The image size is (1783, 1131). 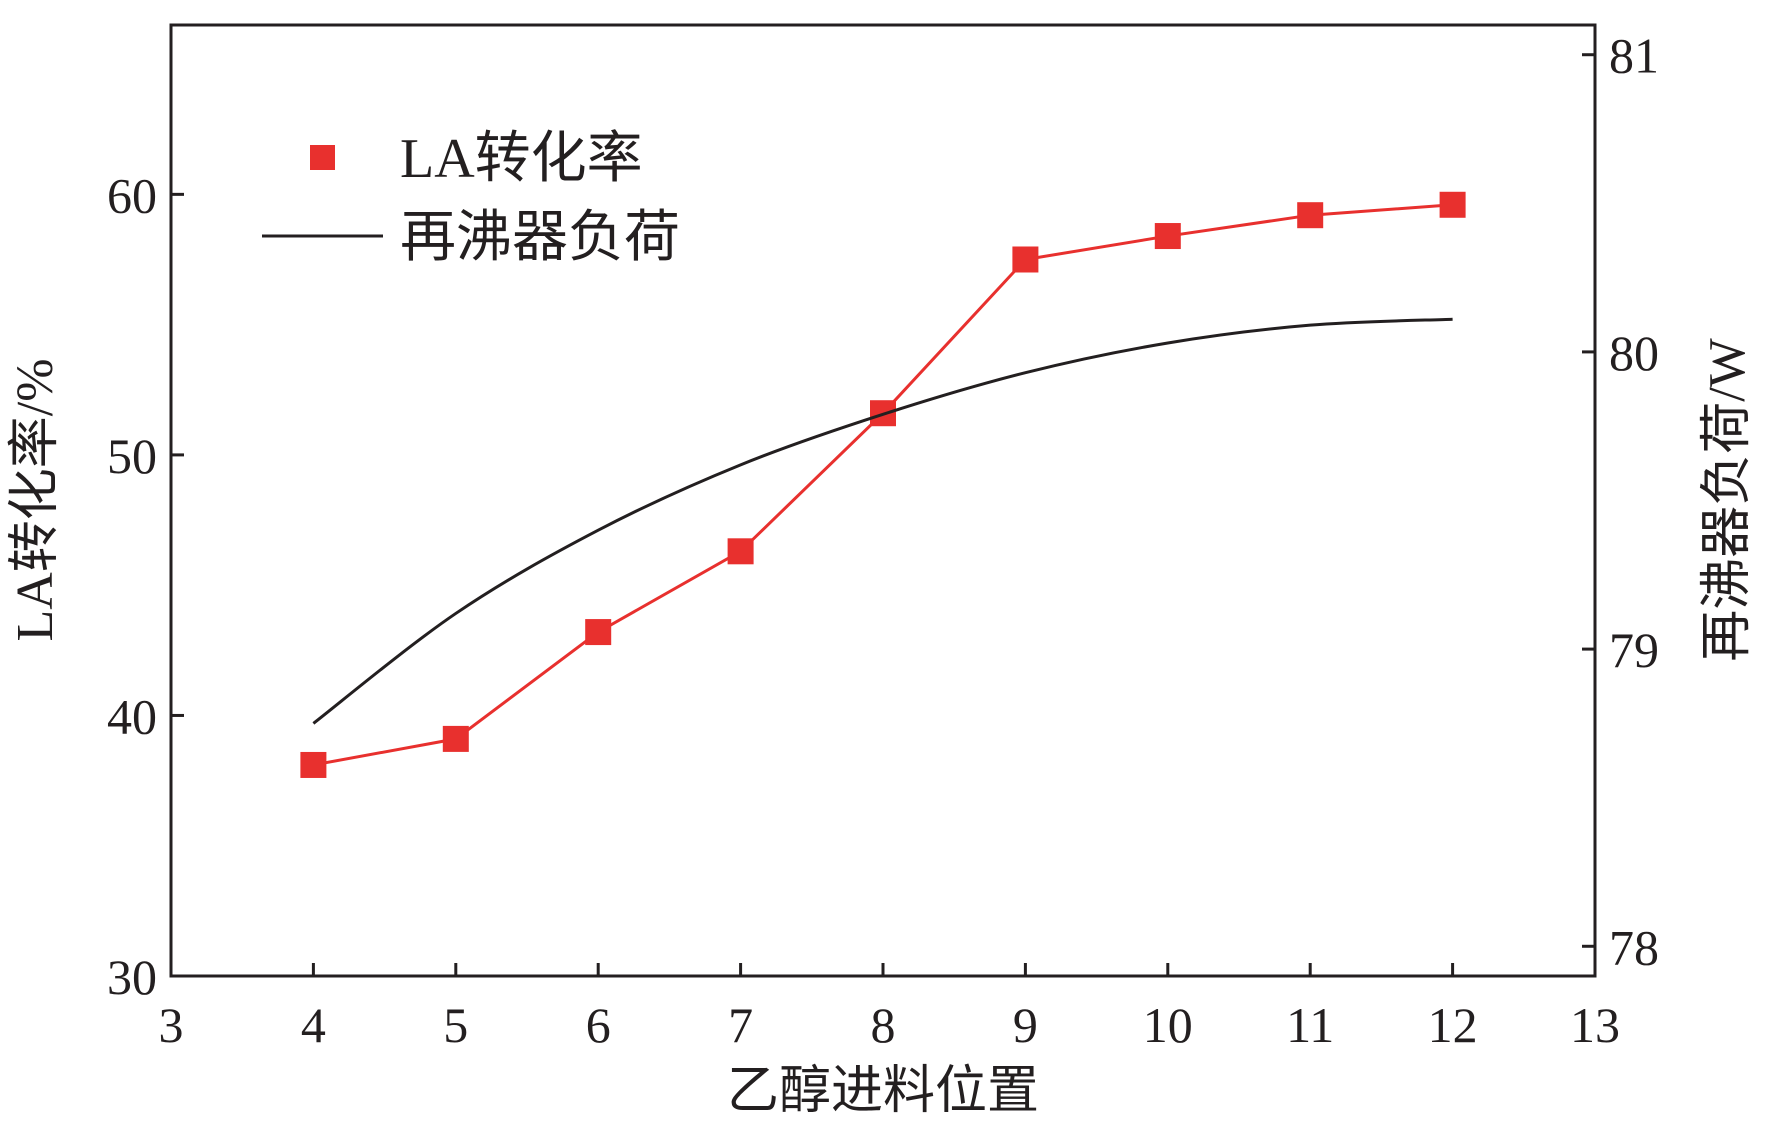 What do you see at coordinates (1634, 947) in the screenshot?
I see `y-right-tick-label: 78` at bounding box center [1634, 947].